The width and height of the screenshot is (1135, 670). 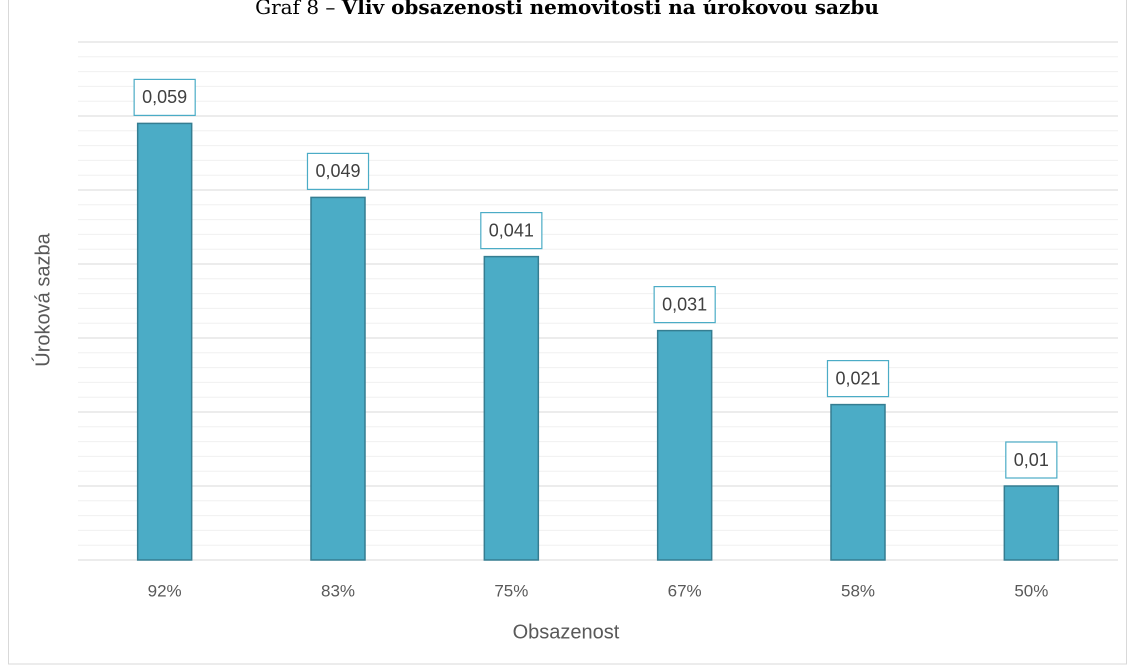 I want to click on x-tick-label: 50%, so click(x=1031, y=590).